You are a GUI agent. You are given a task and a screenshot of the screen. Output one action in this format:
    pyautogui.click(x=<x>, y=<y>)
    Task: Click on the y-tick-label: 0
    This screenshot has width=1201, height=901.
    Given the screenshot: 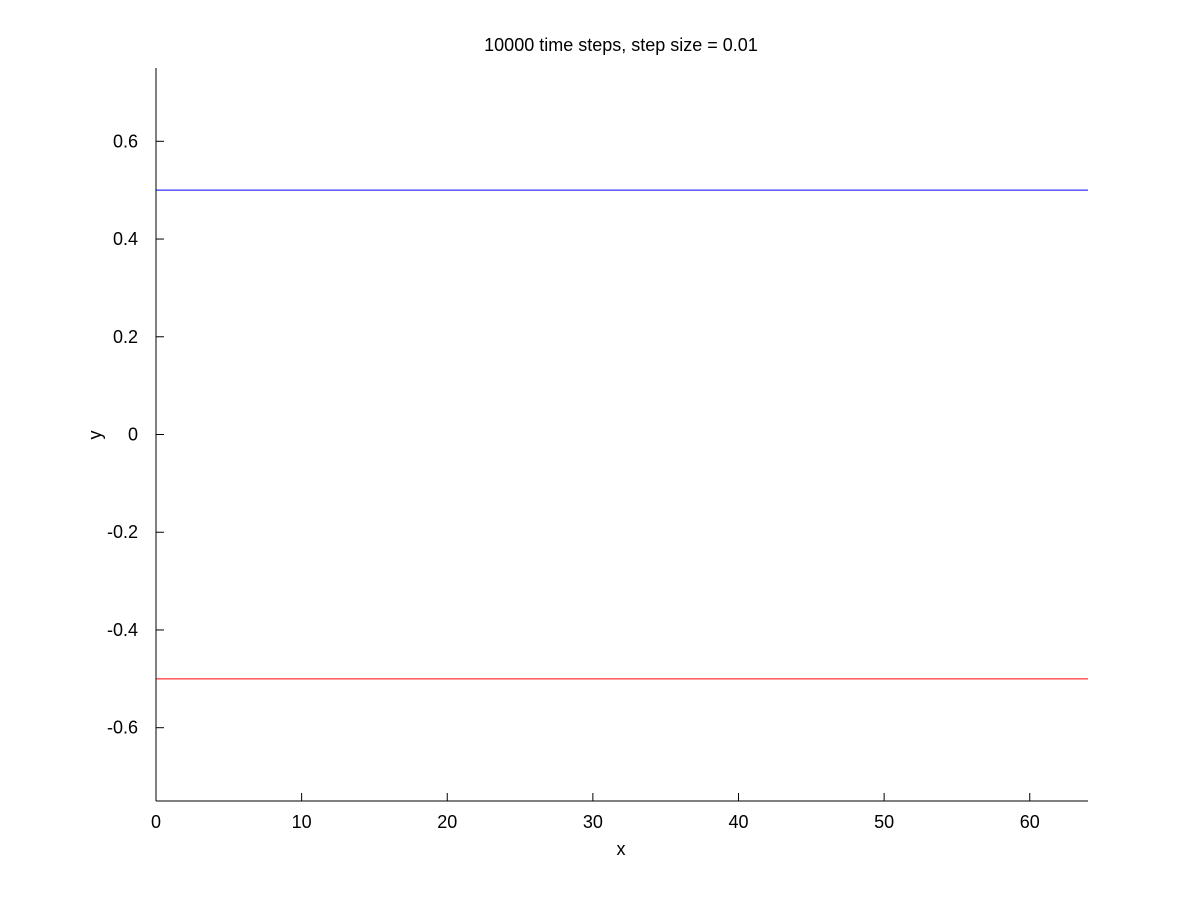 What is the action you would take?
    pyautogui.click(x=133, y=435)
    